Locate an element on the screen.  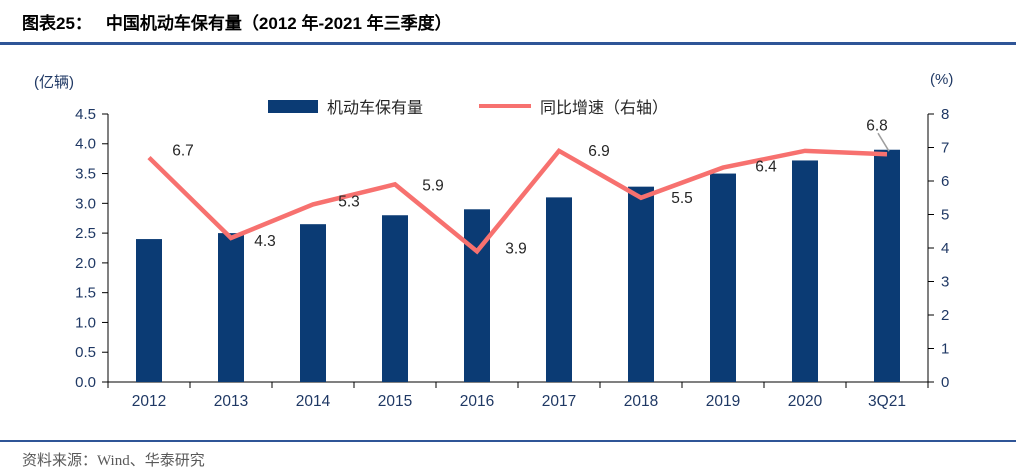
x-axis-category-label: 2017 is located at coordinates (559, 401).